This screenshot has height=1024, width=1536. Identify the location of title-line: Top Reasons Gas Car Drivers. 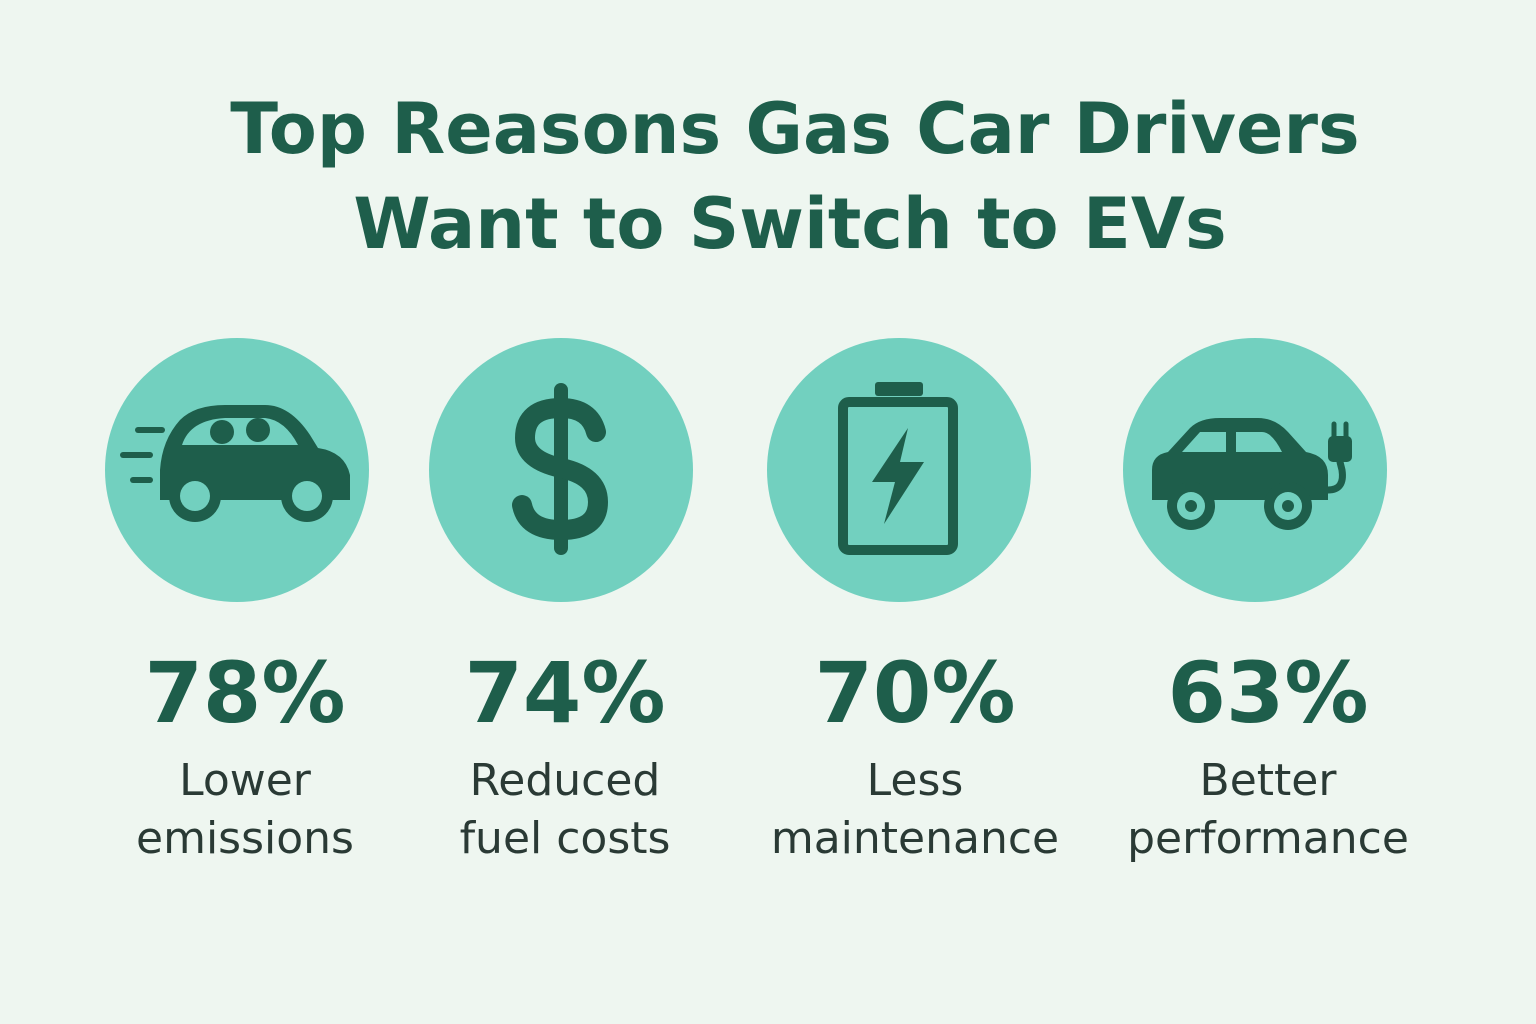
(794, 129).